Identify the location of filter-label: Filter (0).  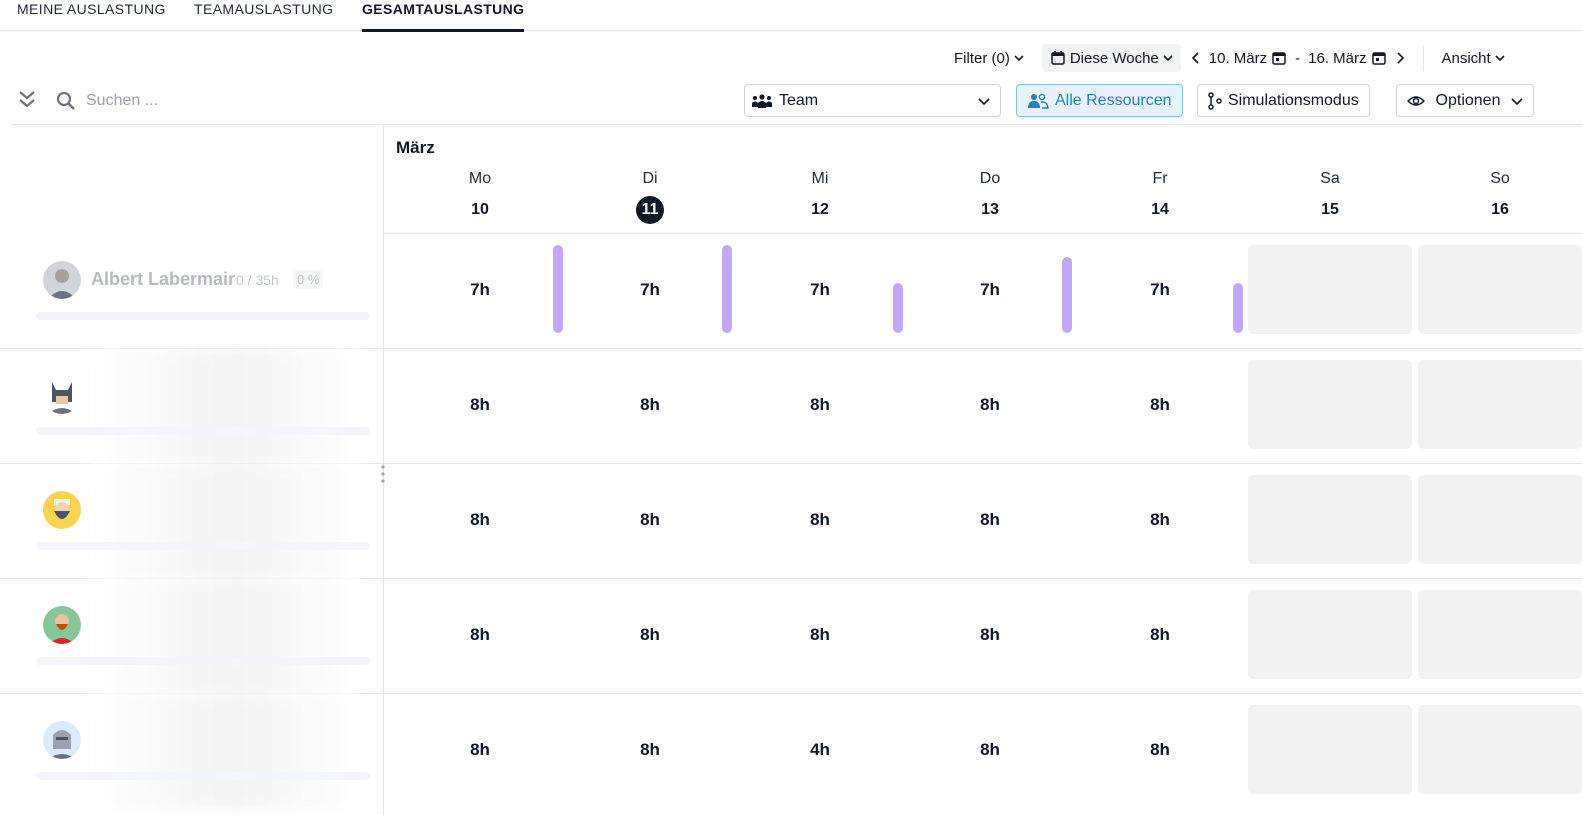
(982, 58).